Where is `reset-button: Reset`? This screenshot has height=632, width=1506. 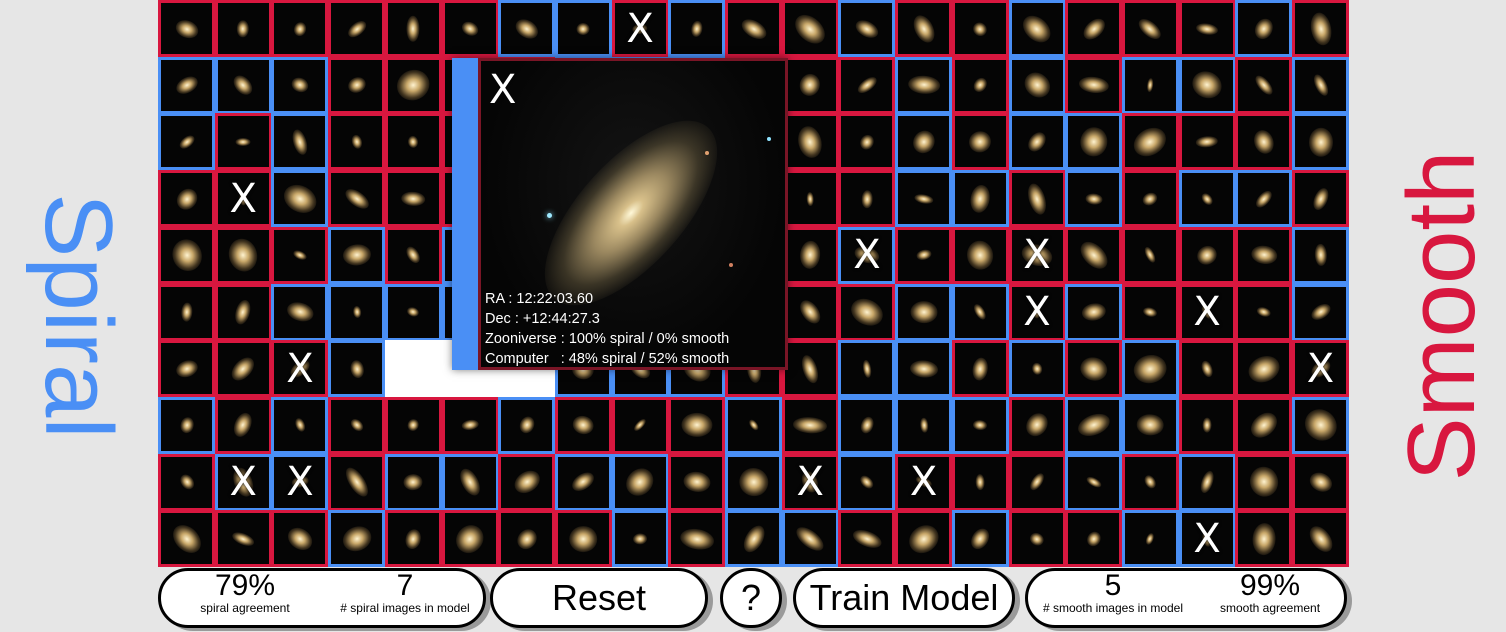
reset-button: Reset is located at coordinates (599, 598).